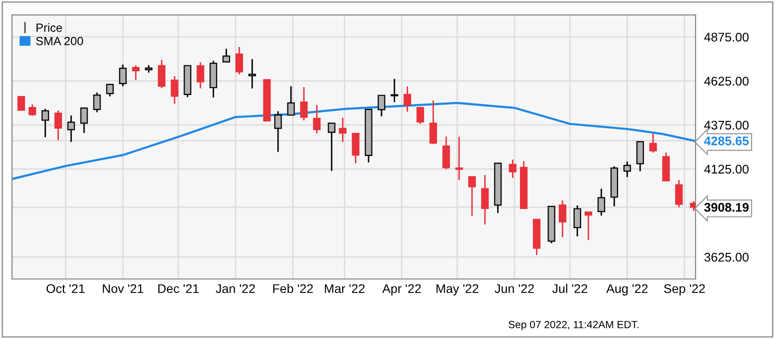 The width and height of the screenshot is (775, 339). What do you see at coordinates (684, 290) in the screenshot?
I see `x-tick-label: Sep '22` at bounding box center [684, 290].